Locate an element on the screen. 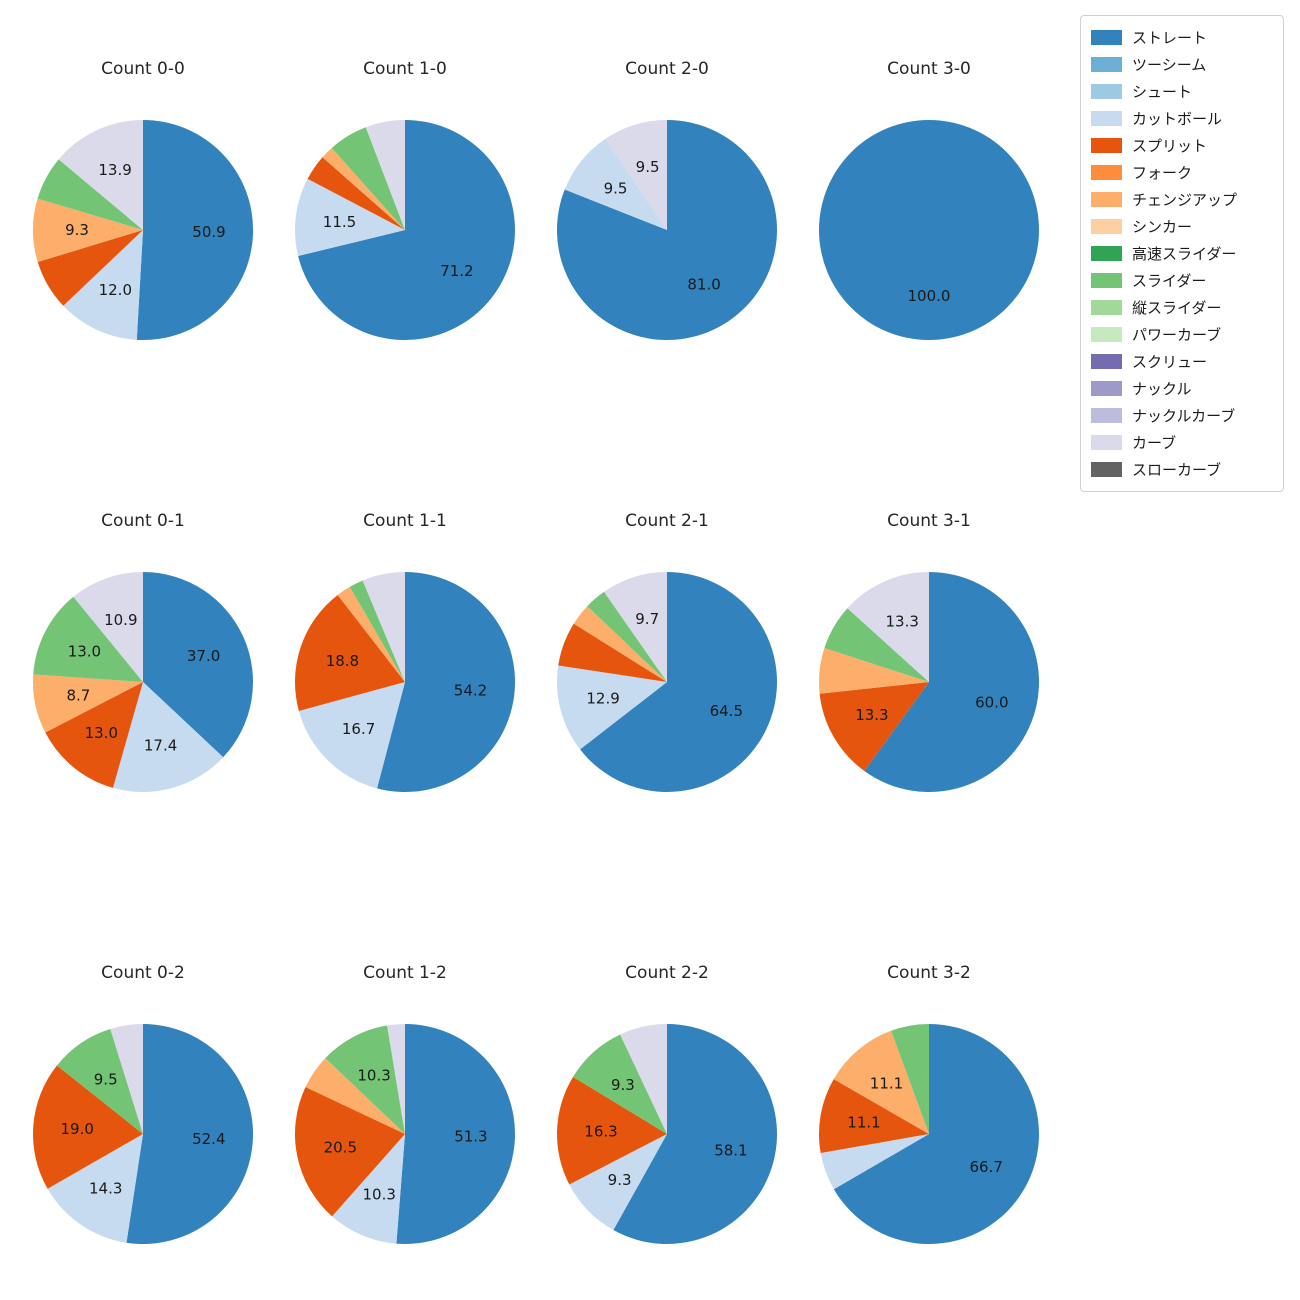  pie-slice-pct-label: 10.3 is located at coordinates (373, 1076).